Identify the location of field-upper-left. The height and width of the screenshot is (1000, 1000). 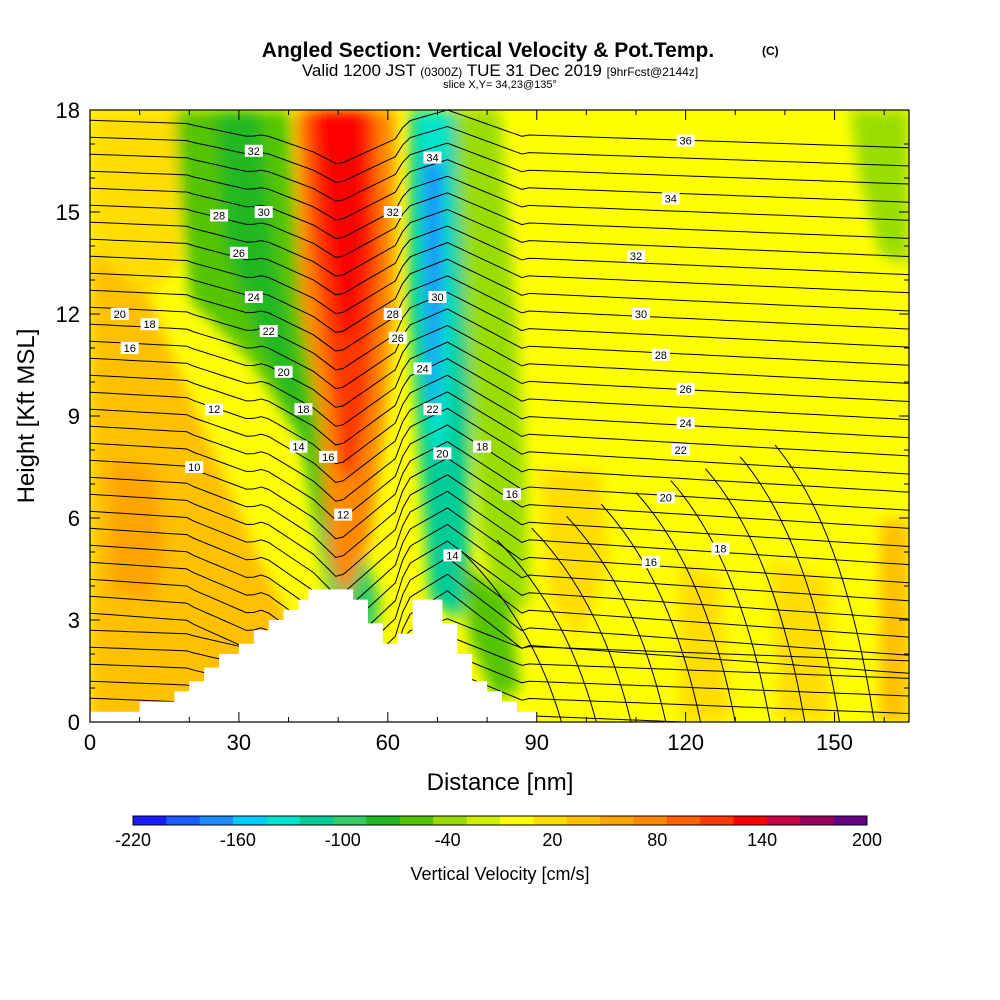
(135, 205).